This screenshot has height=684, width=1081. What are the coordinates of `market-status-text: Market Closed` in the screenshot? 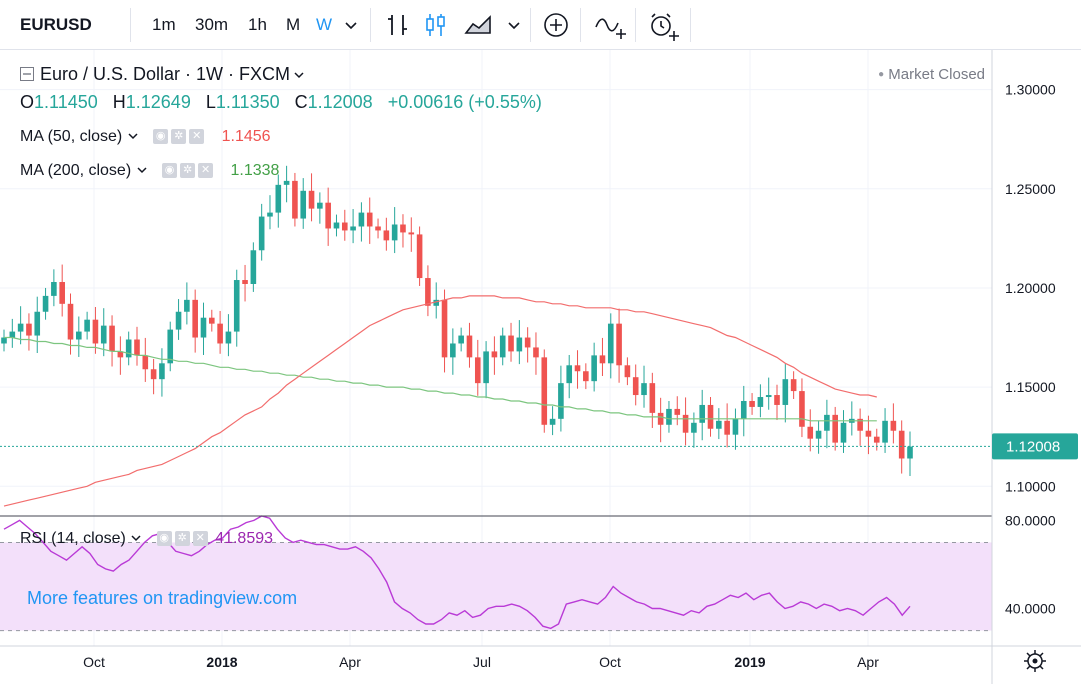 It's located at (936, 74).